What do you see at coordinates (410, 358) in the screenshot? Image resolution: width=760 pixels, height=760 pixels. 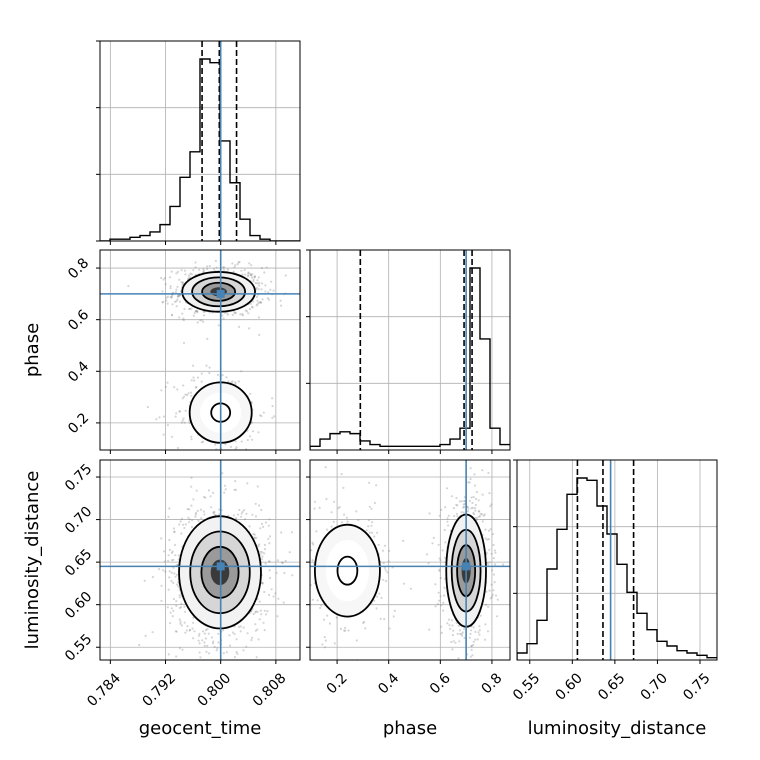 I see `histogram-phase` at bounding box center [410, 358].